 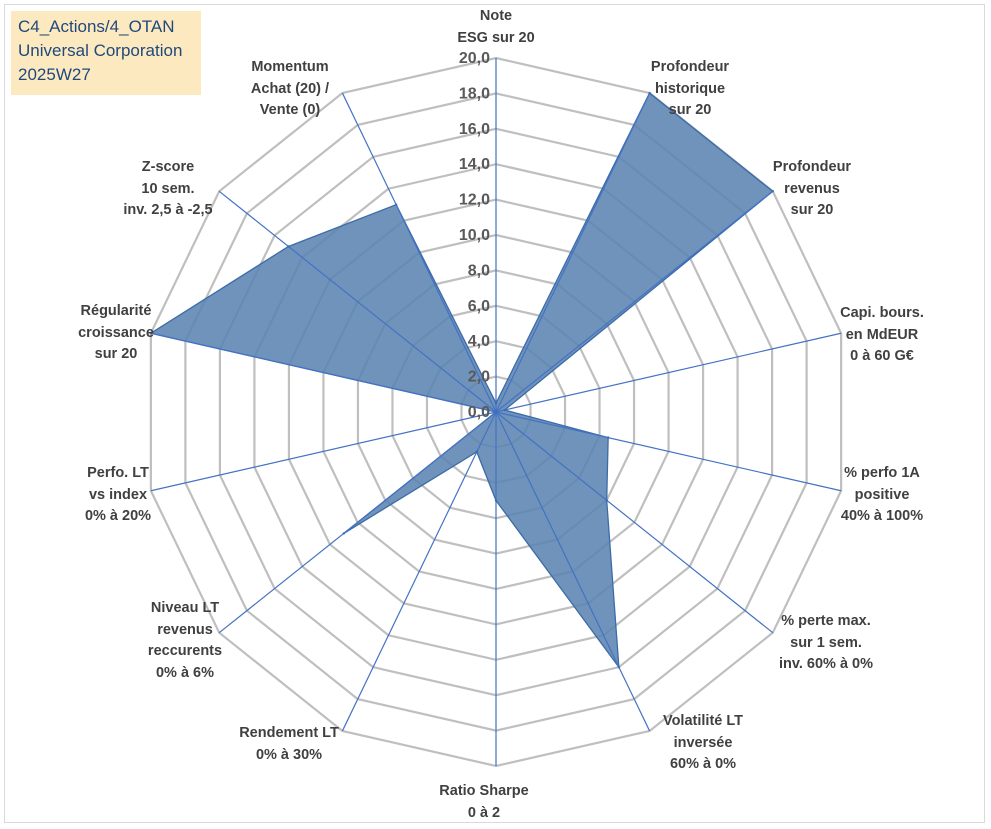 I want to click on axis-label-line: positive, so click(x=882, y=494).